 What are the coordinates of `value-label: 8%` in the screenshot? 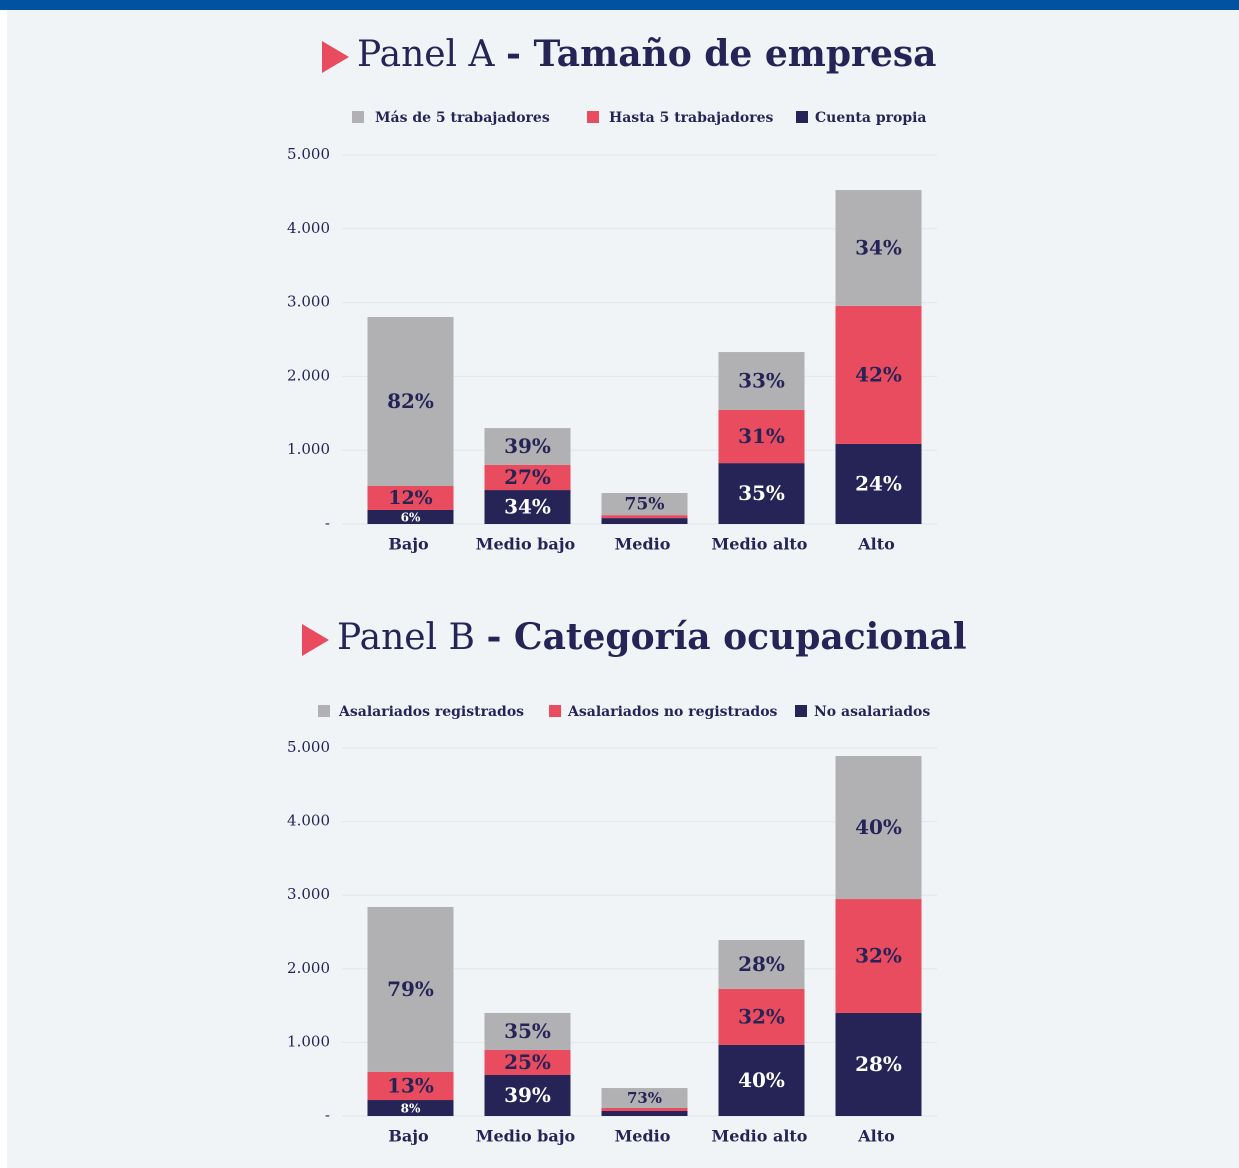 It's located at (411, 1109).